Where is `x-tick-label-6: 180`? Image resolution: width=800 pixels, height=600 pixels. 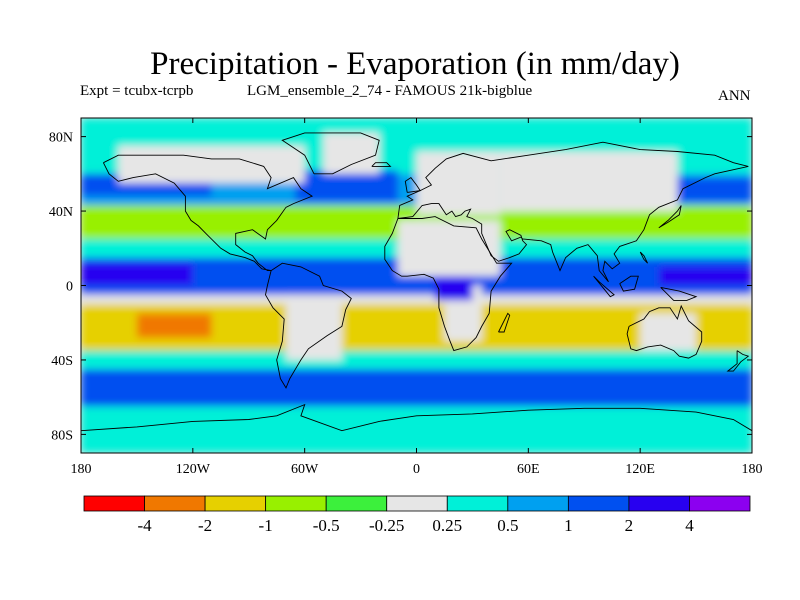 x-tick-label-6: 180 is located at coordinates (752, 469).